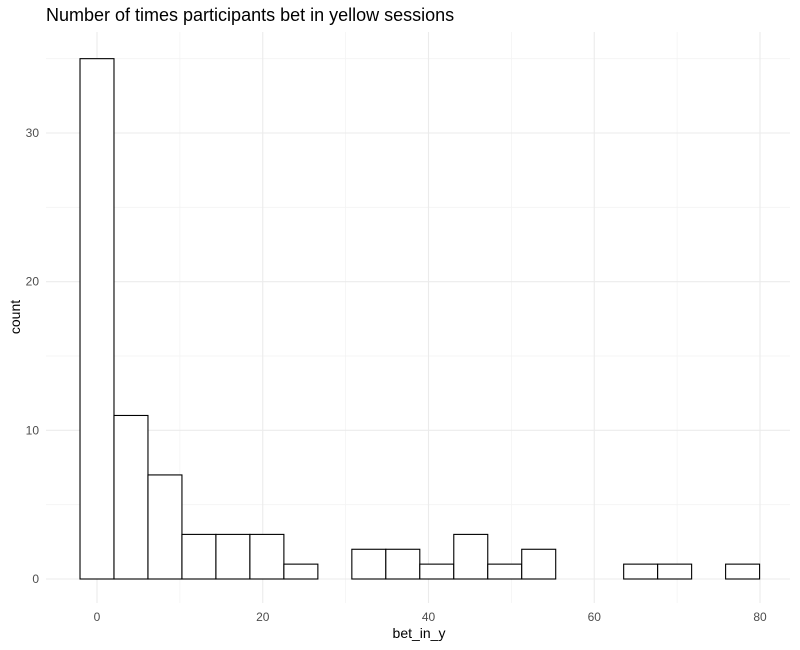 The image size is (800, 650). What do you see at coordinates (760, 617) in the screenshot?
I see `x-tick-label: 80` at bounding box center [760, 617].